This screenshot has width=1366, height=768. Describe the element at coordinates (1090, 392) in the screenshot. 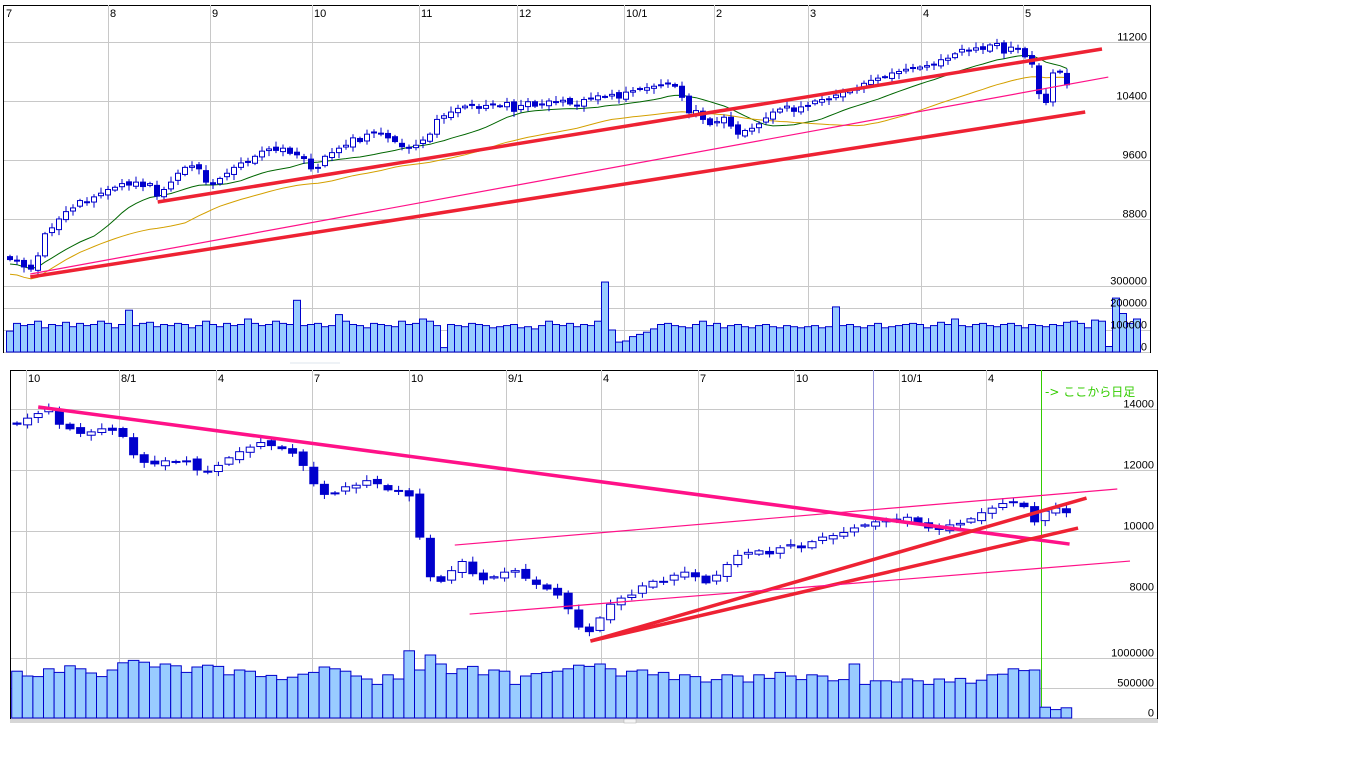

I see `daily-start-annotation: -> ここから日足` at that location.